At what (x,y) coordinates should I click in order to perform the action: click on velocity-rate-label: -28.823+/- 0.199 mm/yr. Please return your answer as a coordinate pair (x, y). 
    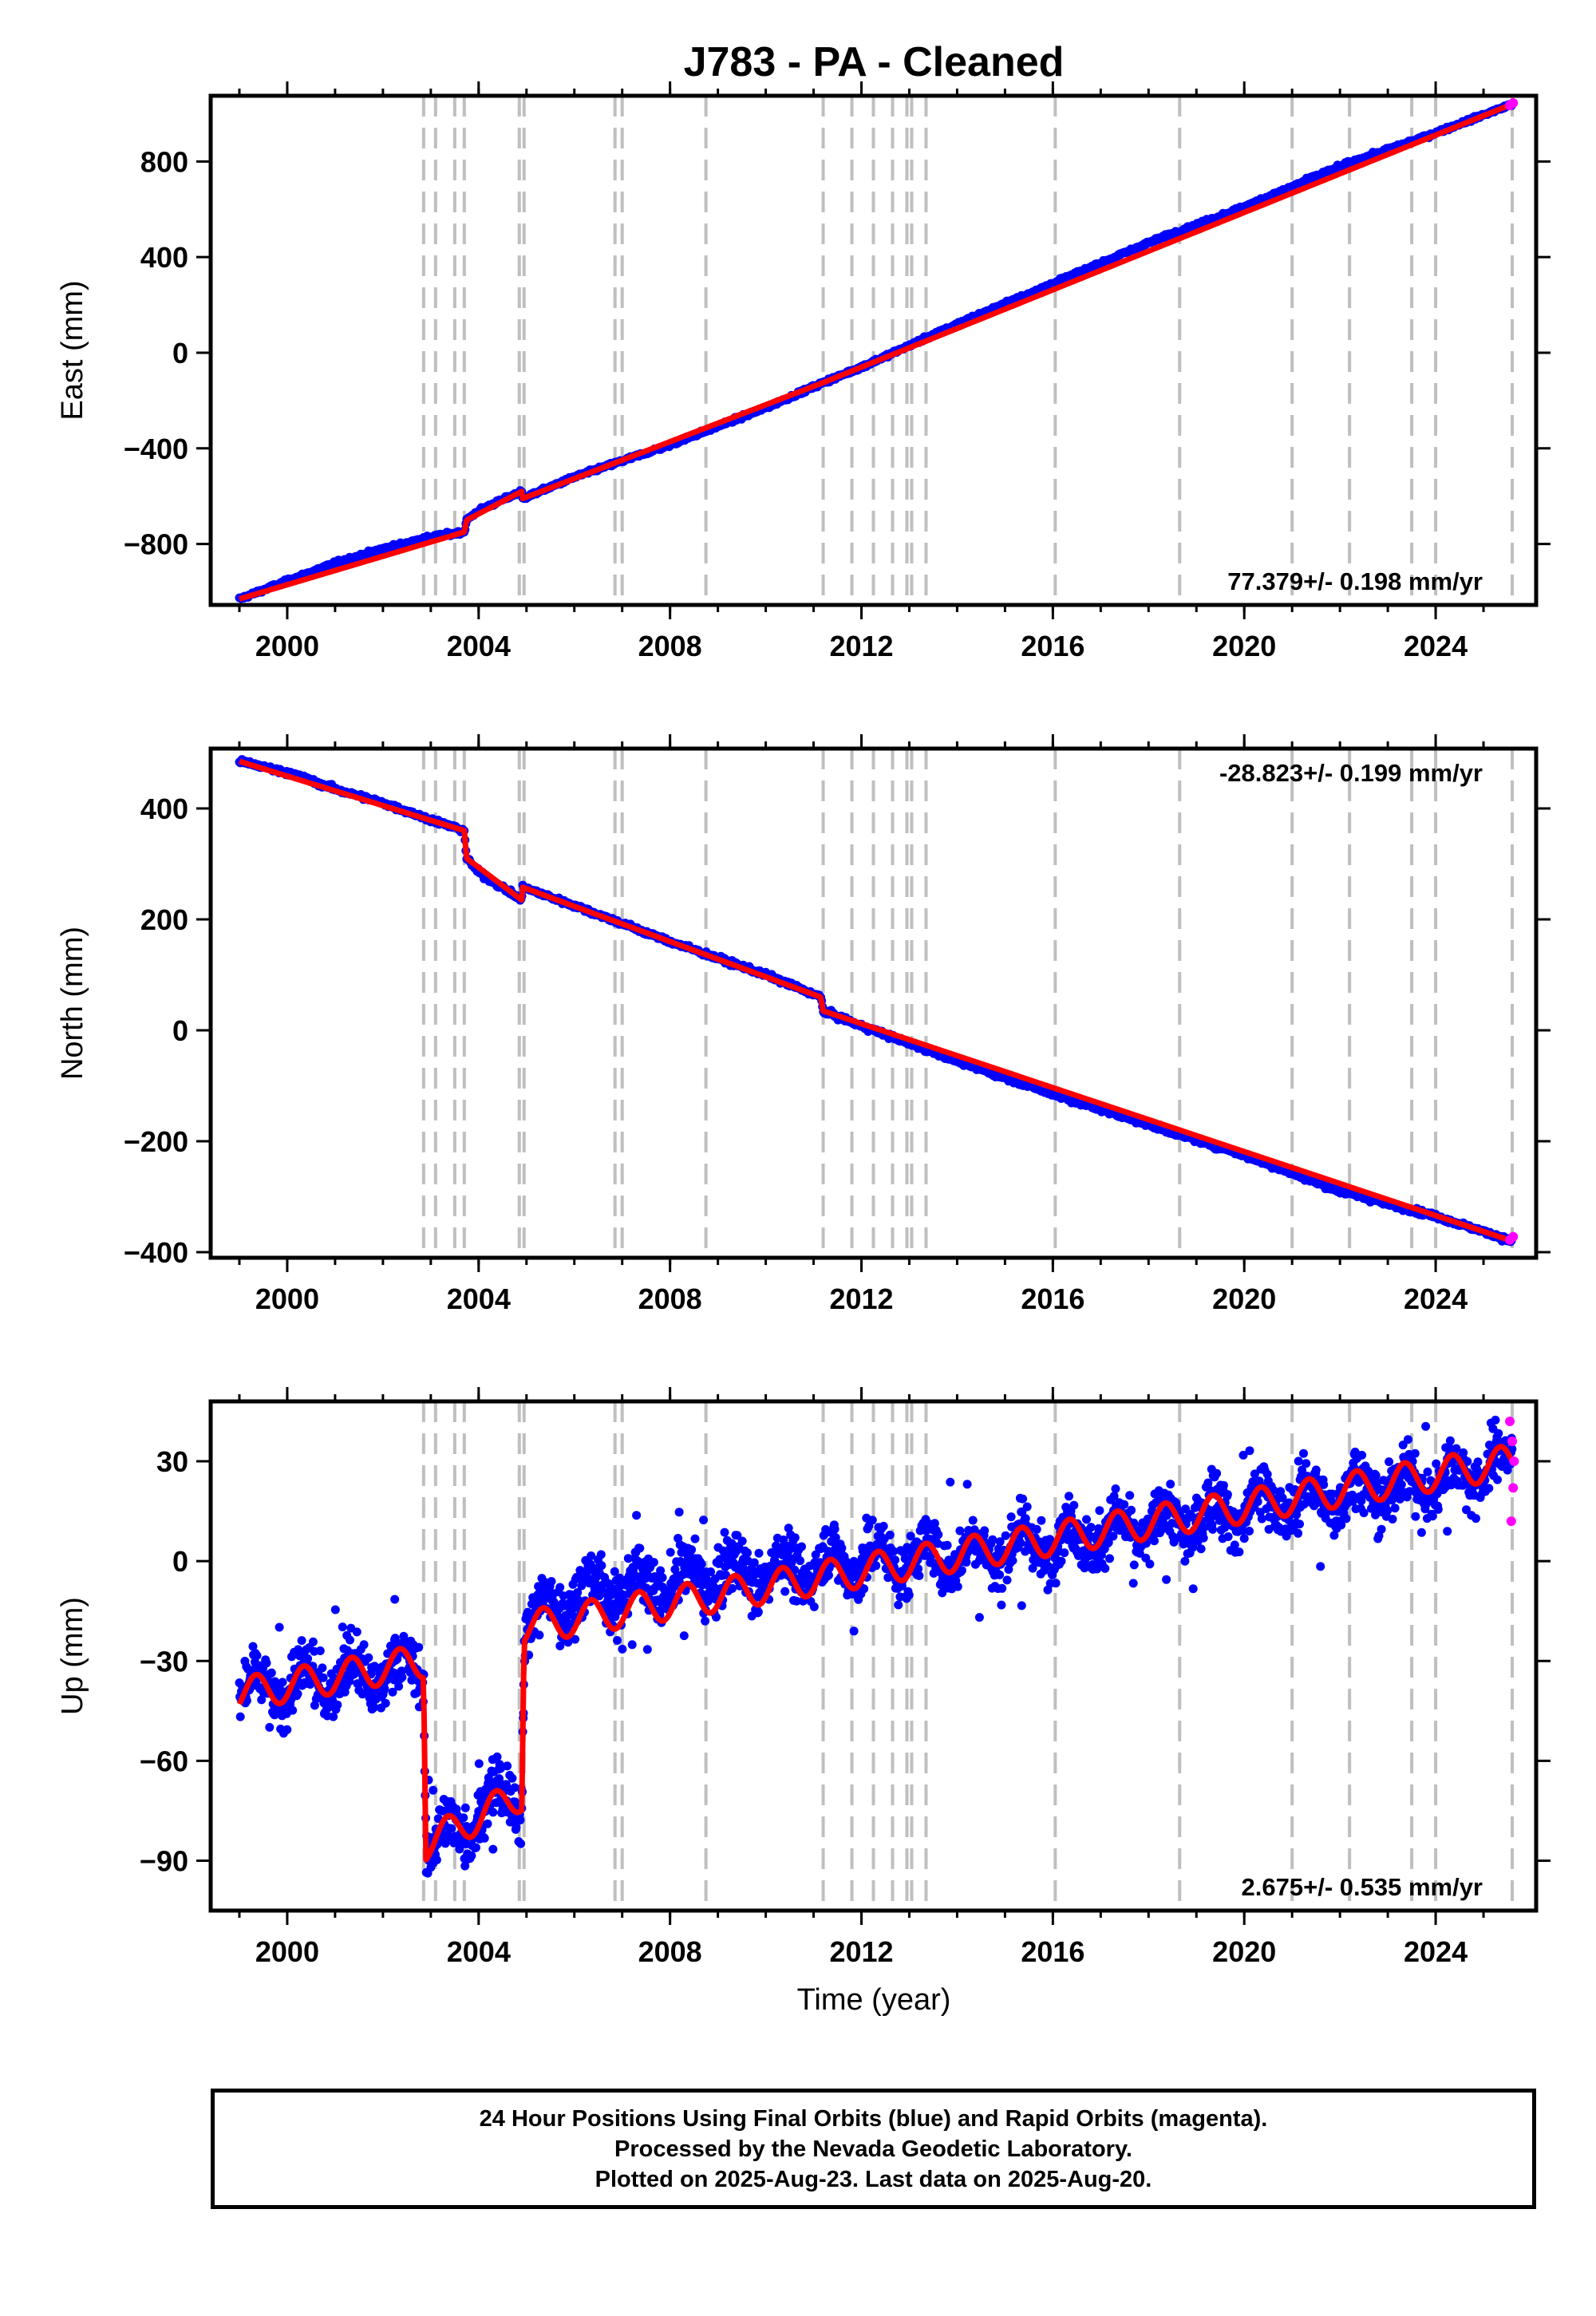
    Looking at the image, I should click on (1351, 773).